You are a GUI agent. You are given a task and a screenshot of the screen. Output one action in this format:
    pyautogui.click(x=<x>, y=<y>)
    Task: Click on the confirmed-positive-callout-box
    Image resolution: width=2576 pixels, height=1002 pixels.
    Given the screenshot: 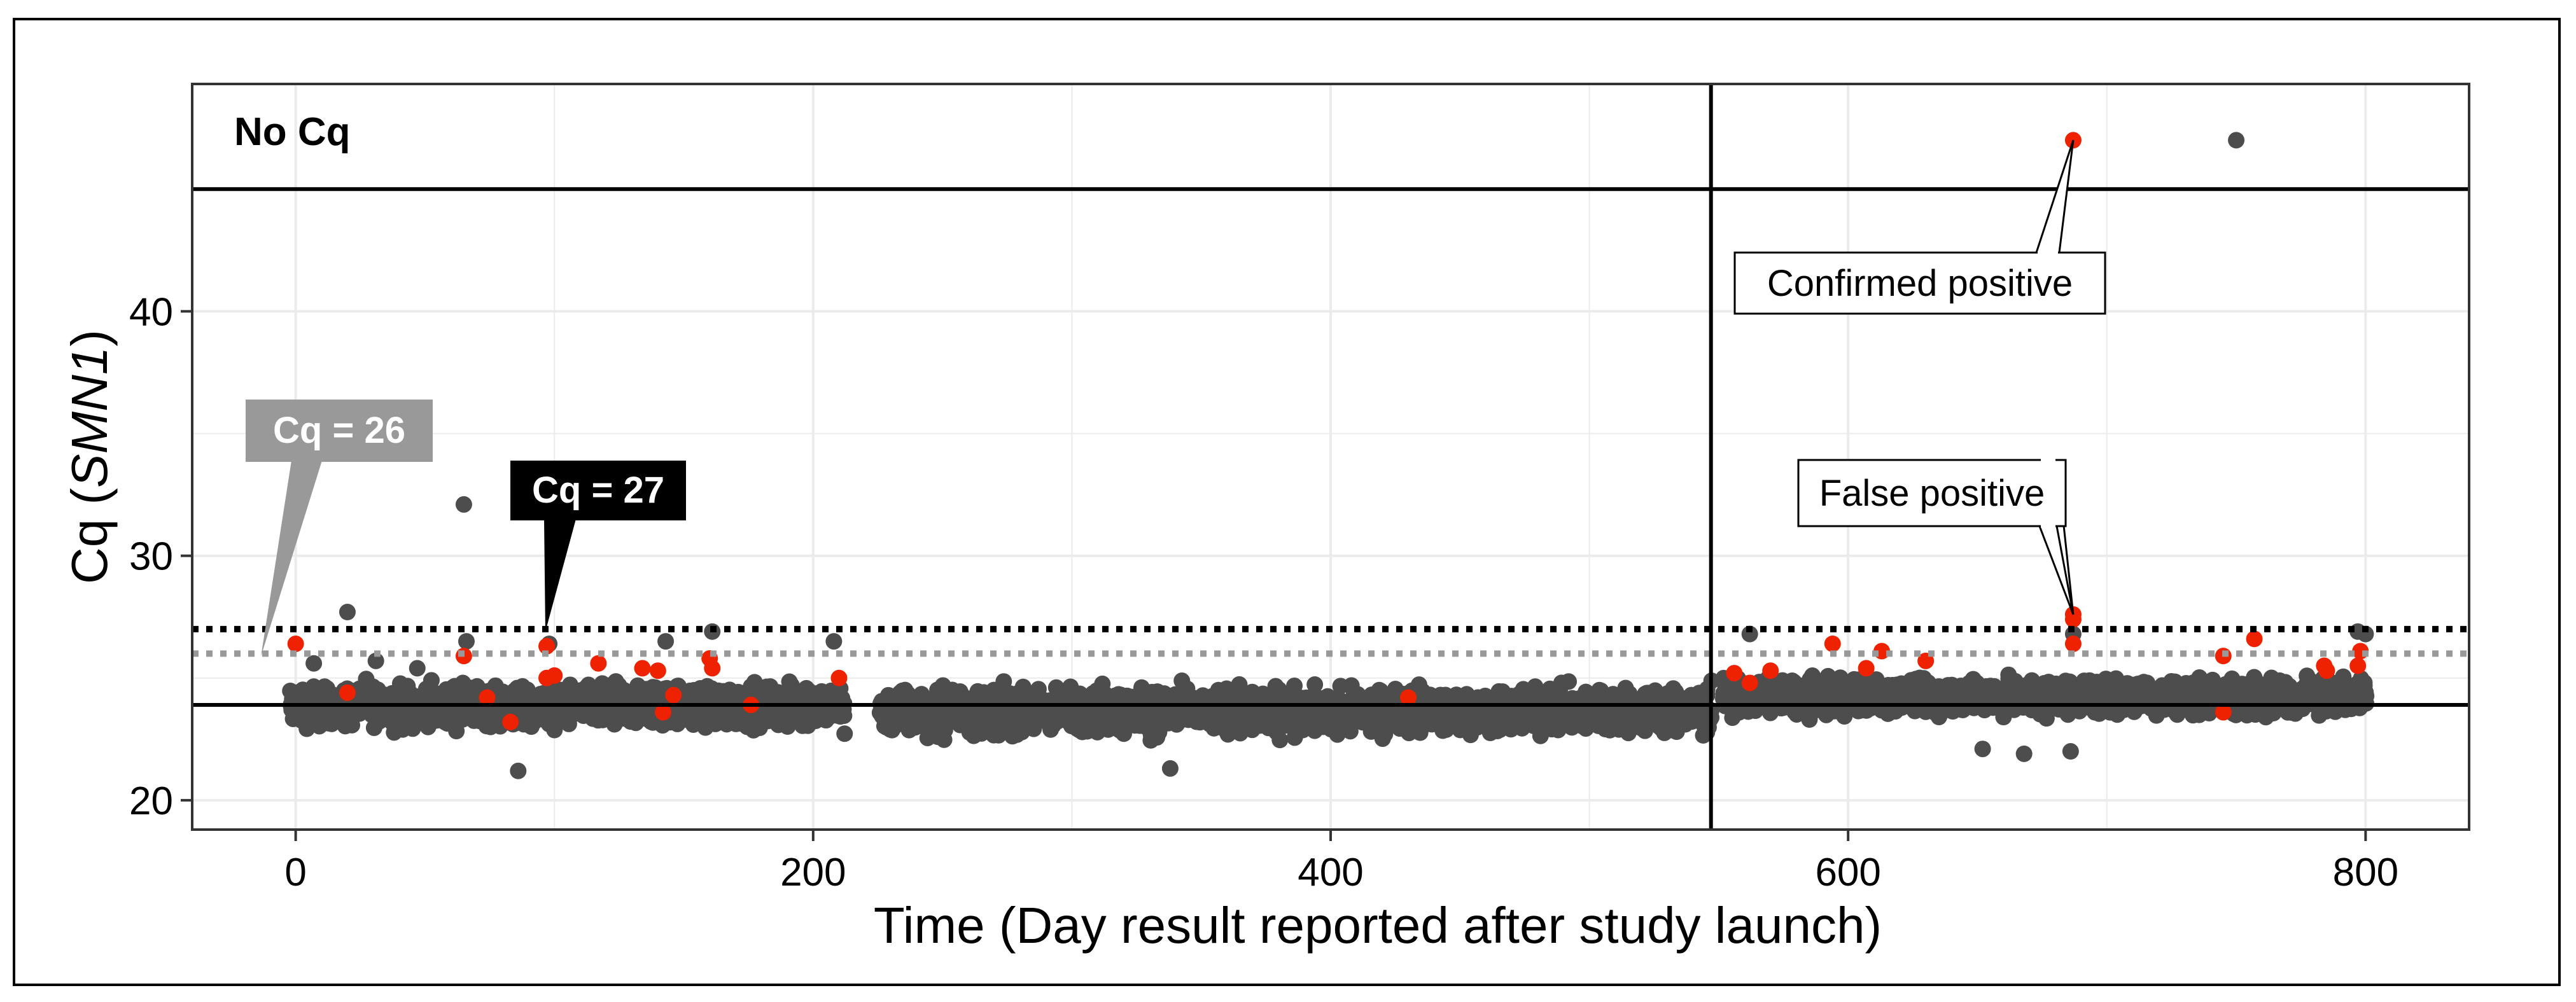 What is the action you would take?
    pyautogui.click(x=1919, y=283)
    